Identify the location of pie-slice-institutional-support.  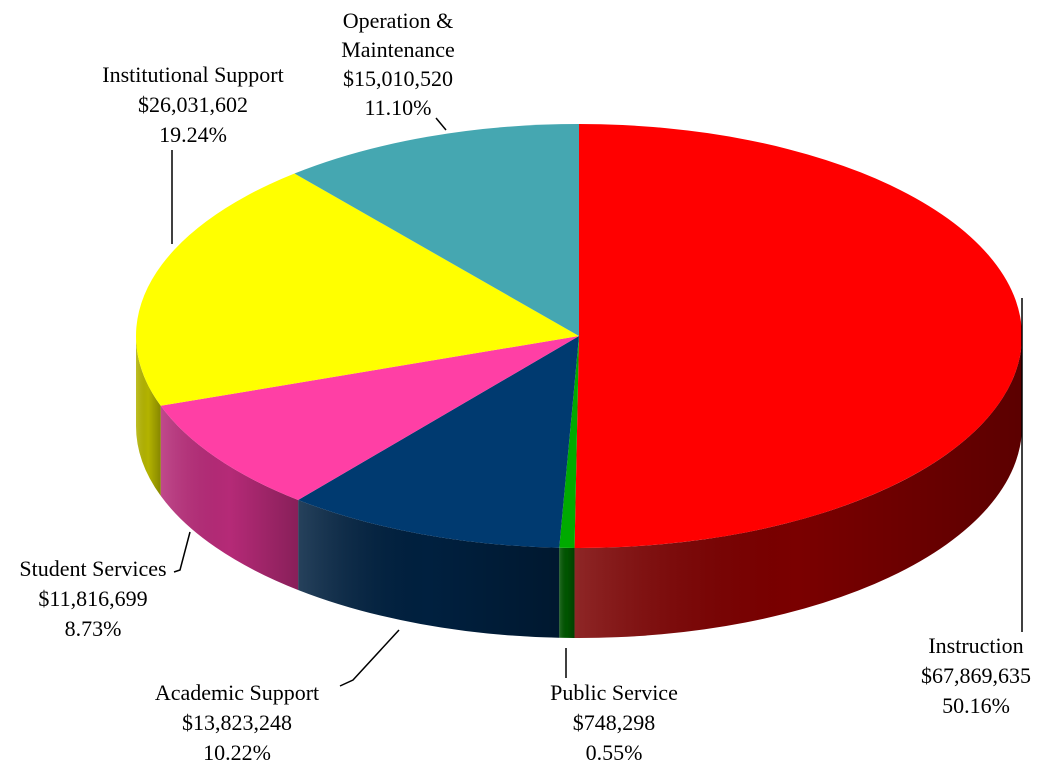
(357, 289).